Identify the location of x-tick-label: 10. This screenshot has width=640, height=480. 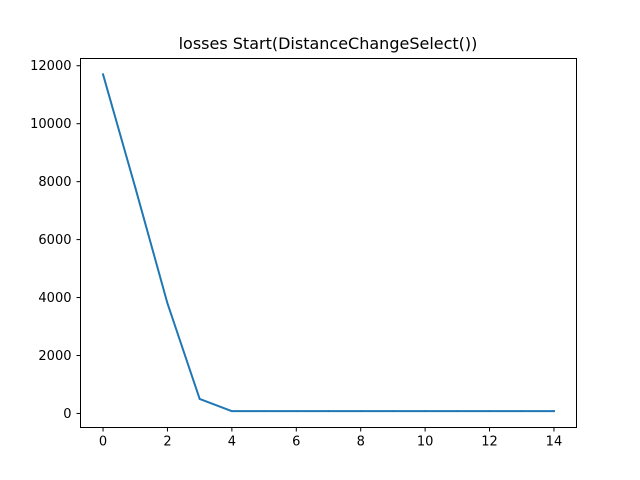
(425, 442).